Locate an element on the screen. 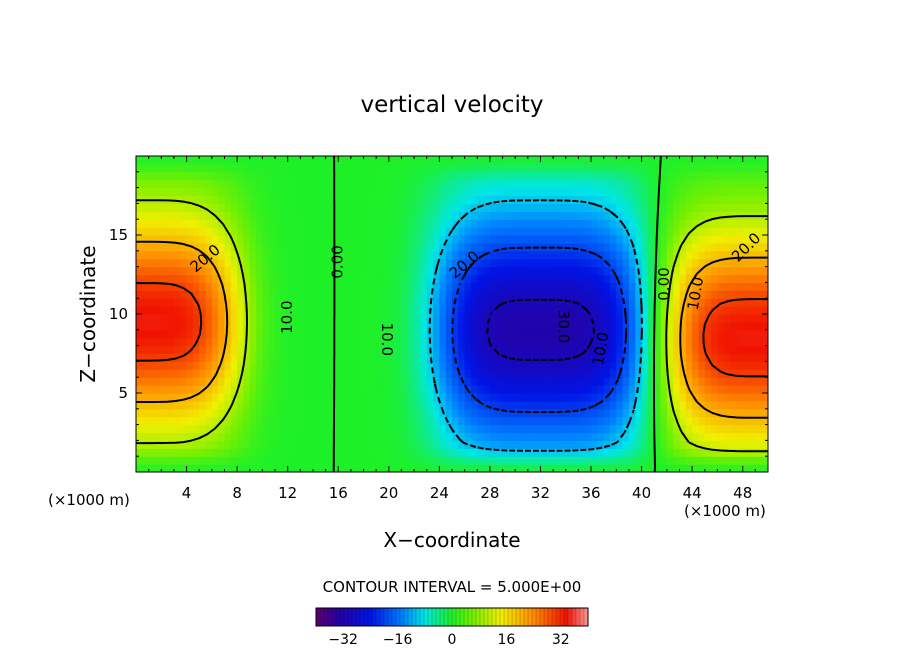 The image size is (904, 654). chart-title: vertical velocity is located at coordinates (452, 105).